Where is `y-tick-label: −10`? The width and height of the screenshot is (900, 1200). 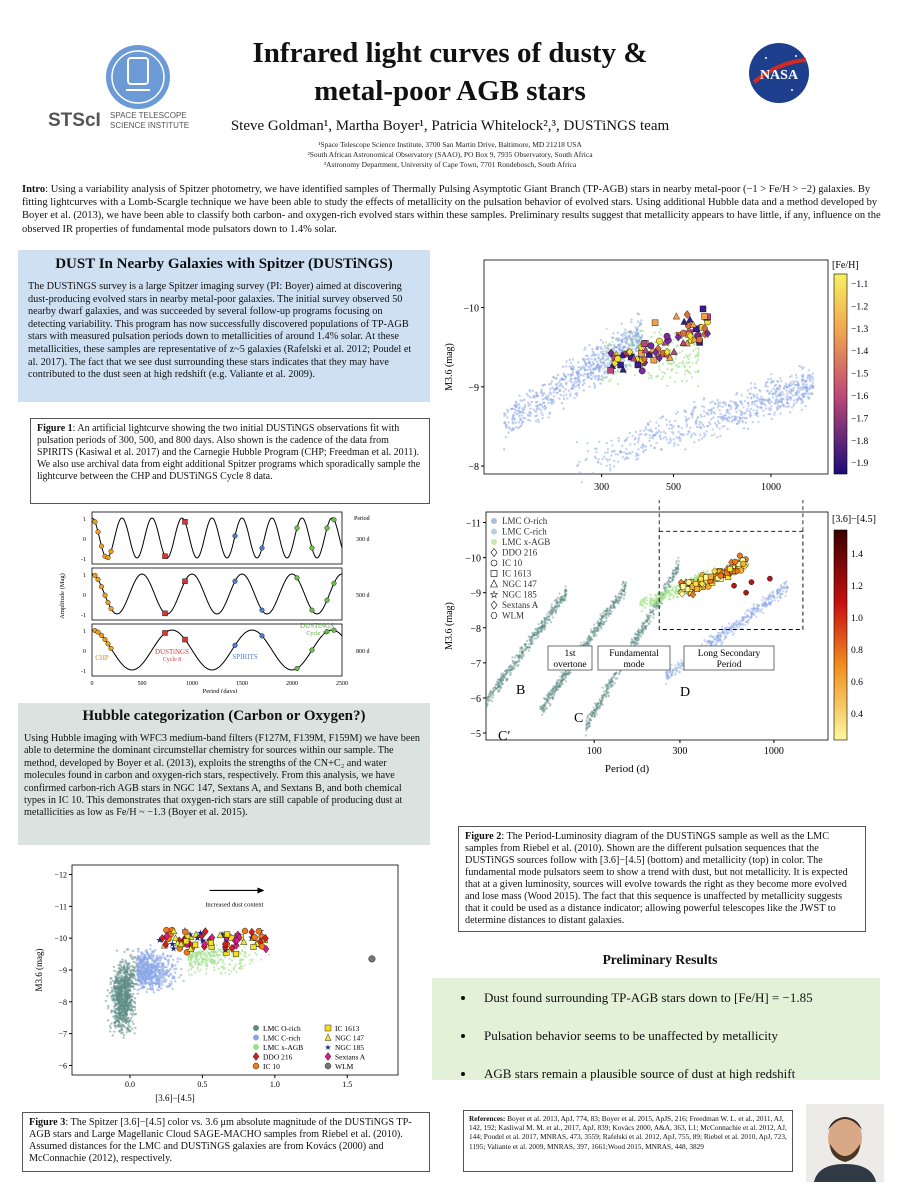
y-tick-label: −10 is located at coordinates (471, 309).